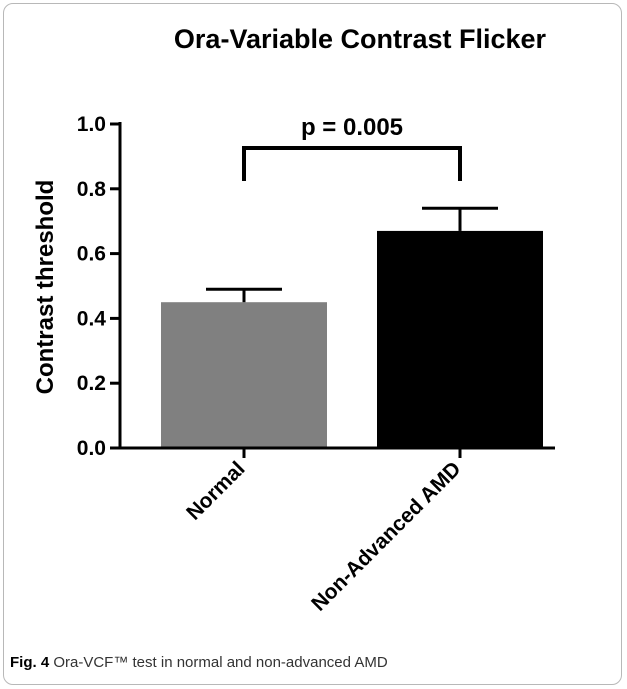  What do you see at coordinates (45, 287) in the screenshot?
I see `y-axis-label: Contrast threshold` at bounding box center [45, 287].